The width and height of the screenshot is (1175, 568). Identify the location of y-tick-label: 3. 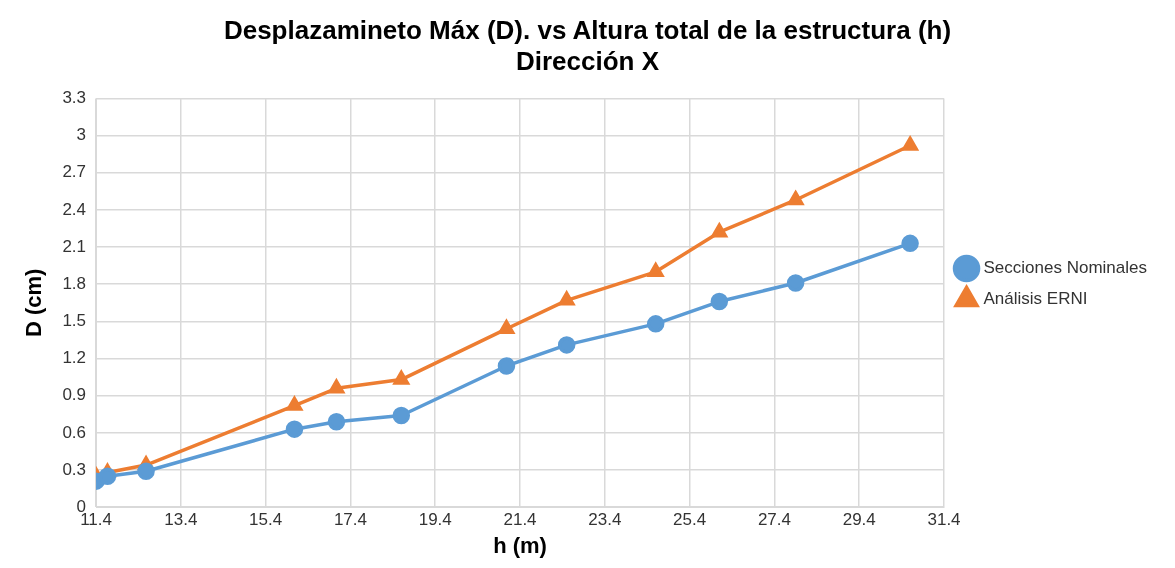
(81, 135).